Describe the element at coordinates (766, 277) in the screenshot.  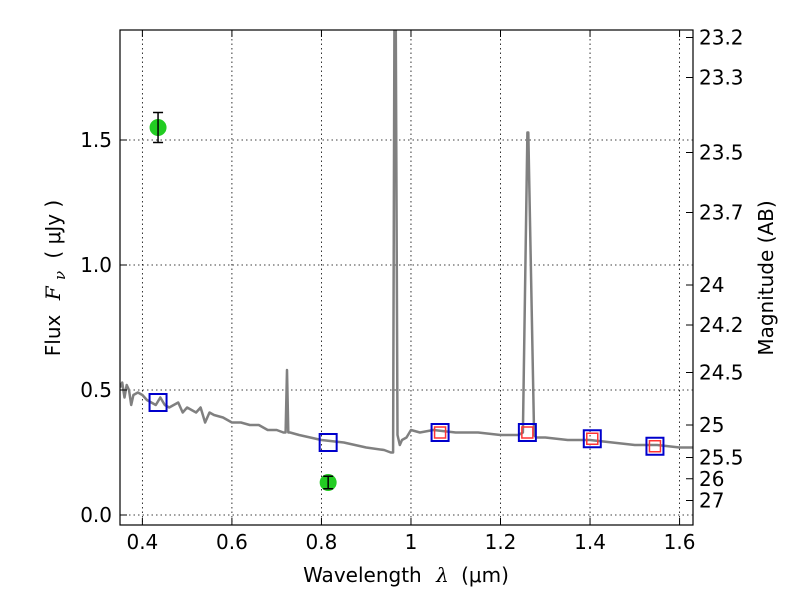
I see `y2-axis-label: Magnitude (AB)` at that location.